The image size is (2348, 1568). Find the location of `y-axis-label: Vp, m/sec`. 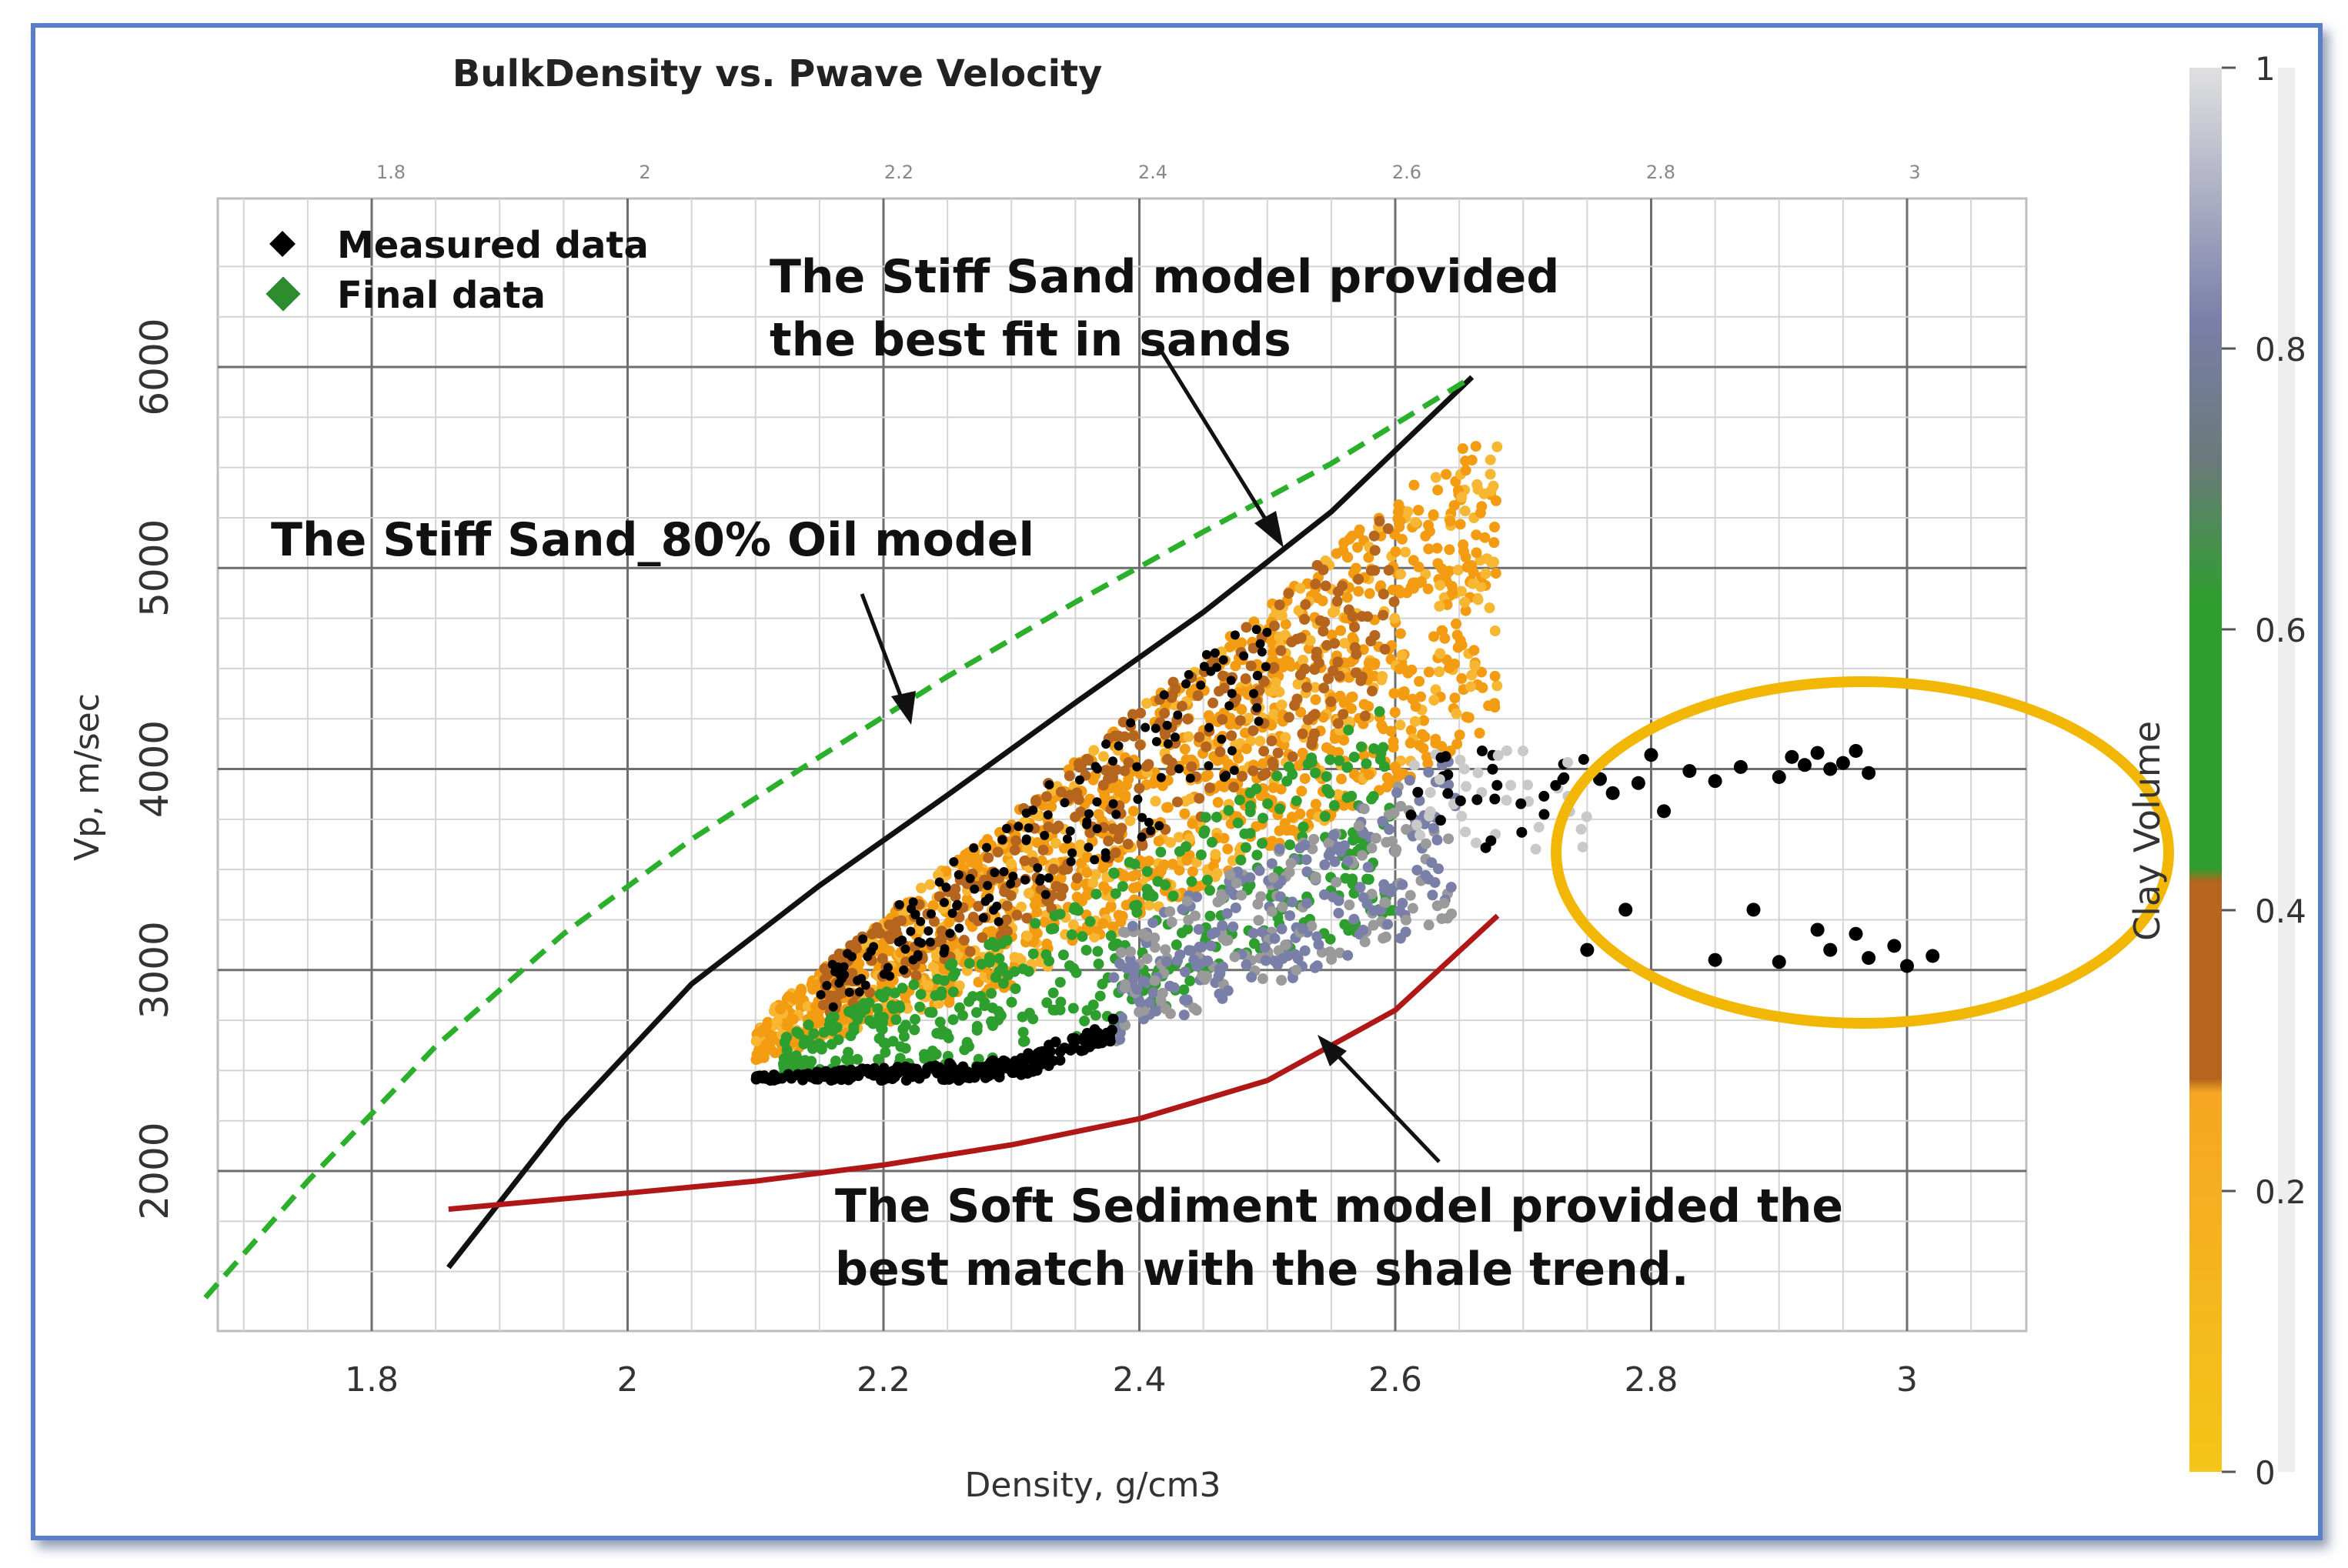

y-axis-label: Vp, m/sec is located at coordinates (87, 777).